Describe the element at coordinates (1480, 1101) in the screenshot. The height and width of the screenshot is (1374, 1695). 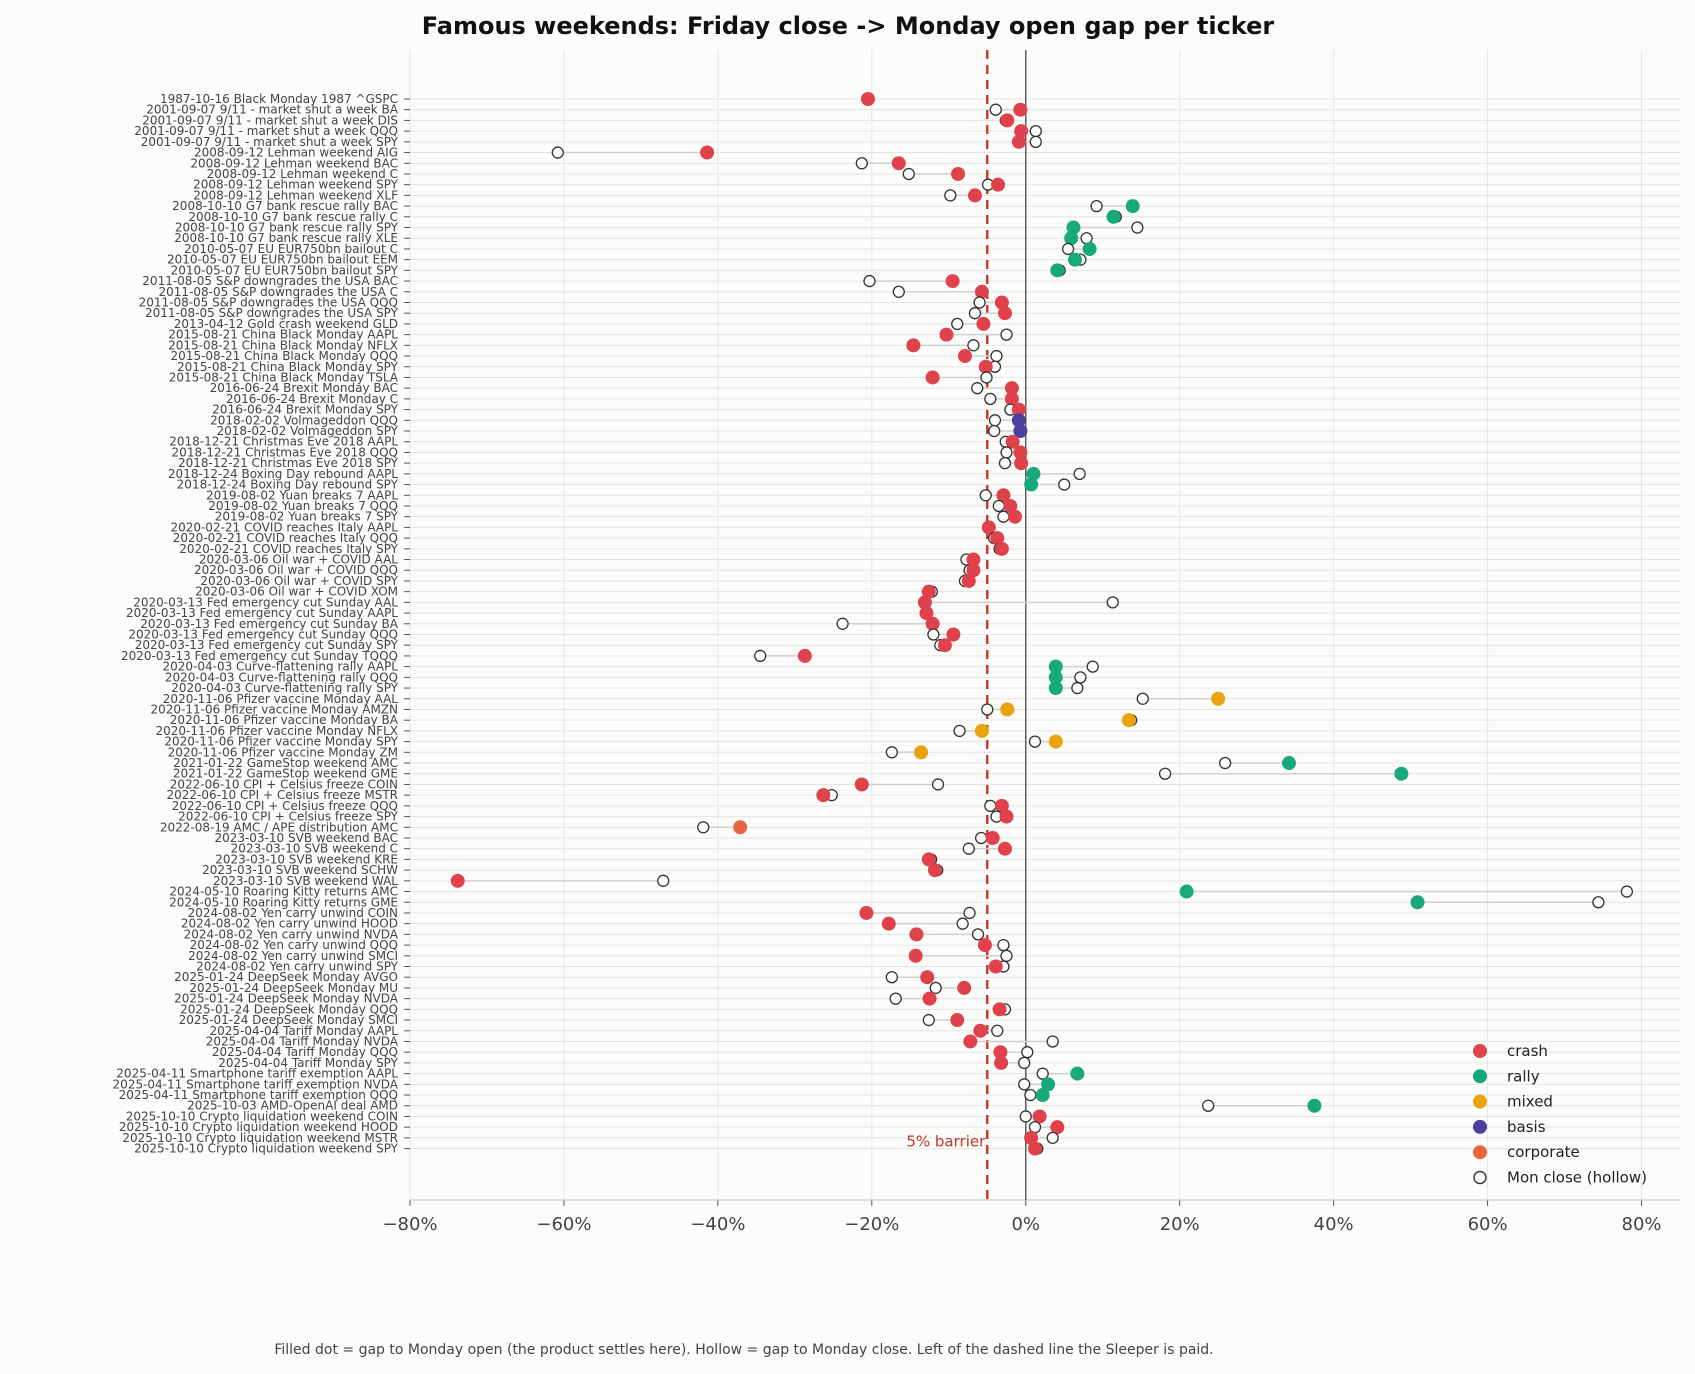
I see `legend-marker` at that location.